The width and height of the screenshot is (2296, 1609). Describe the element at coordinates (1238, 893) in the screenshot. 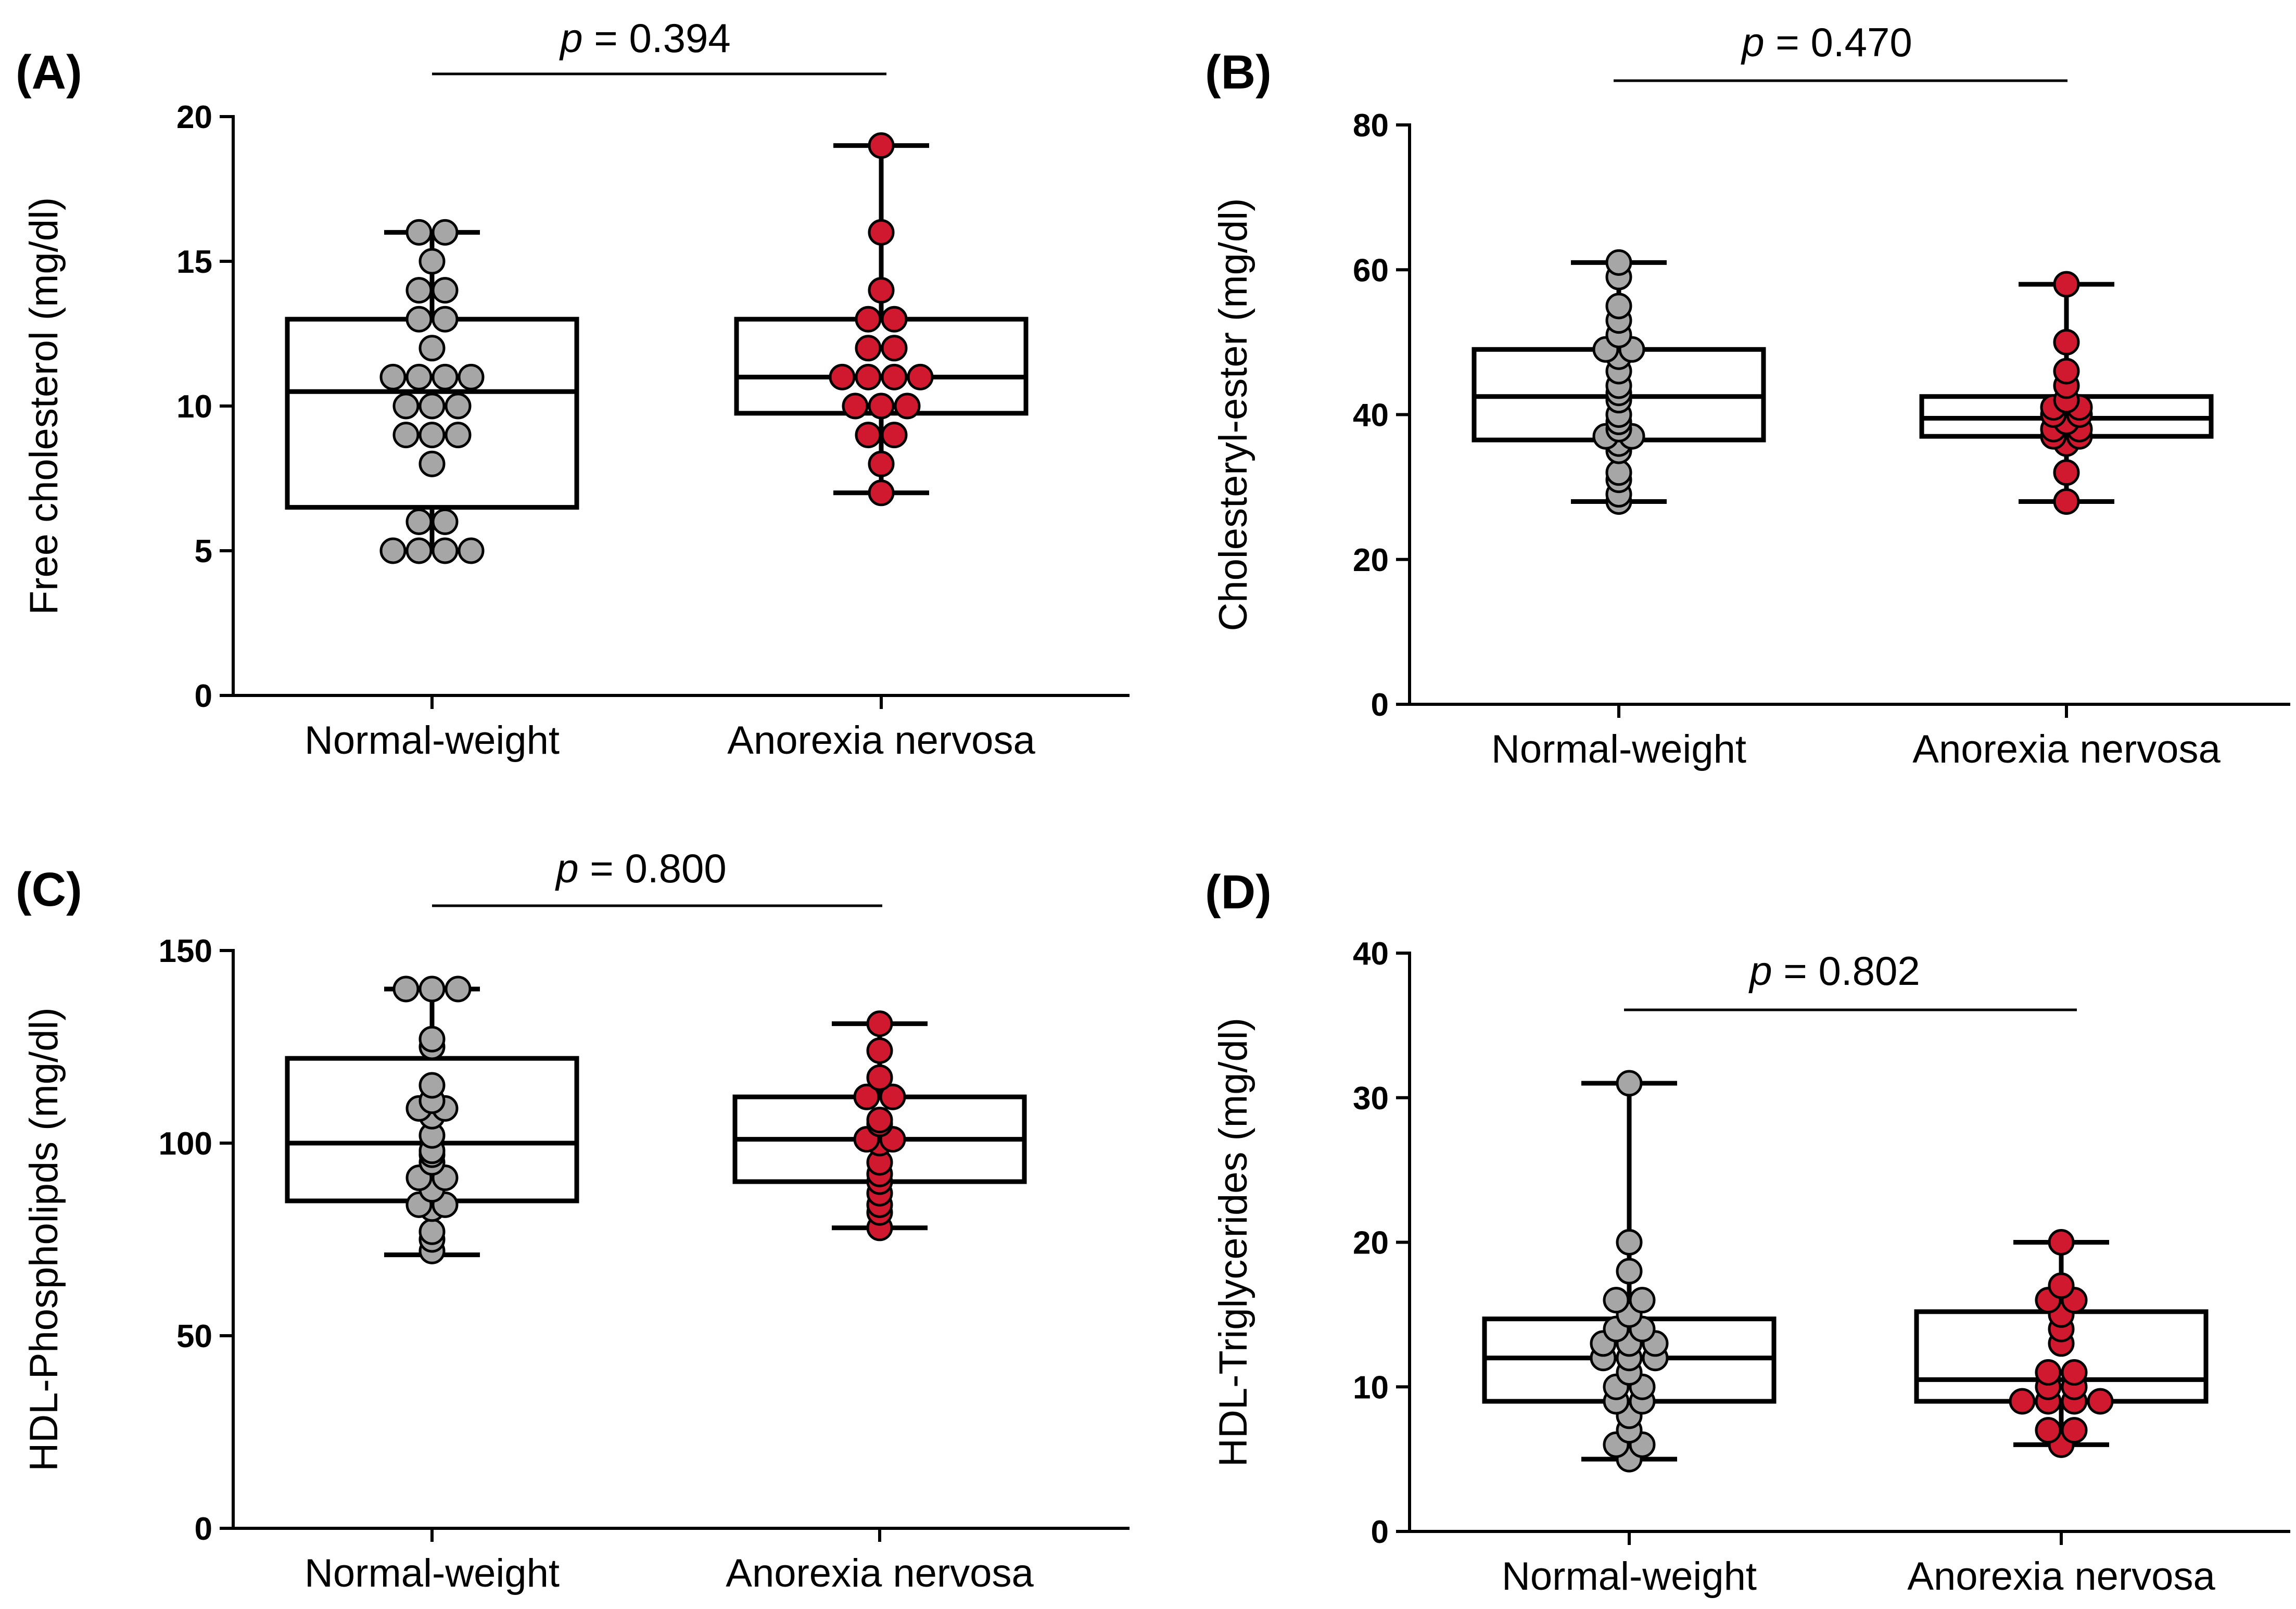

I see `panel-letter: (D)` at that location.